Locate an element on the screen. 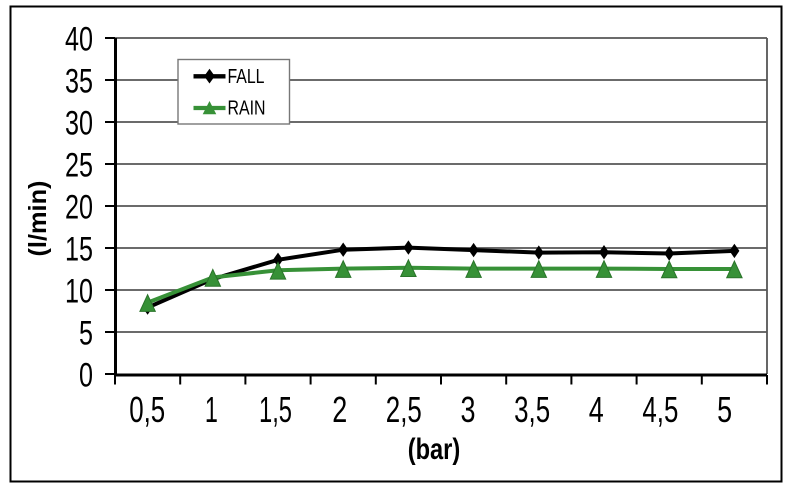 The height and width of the screenshot is (495, 800). svg-text: 10 is located at coordinates (79, 292).